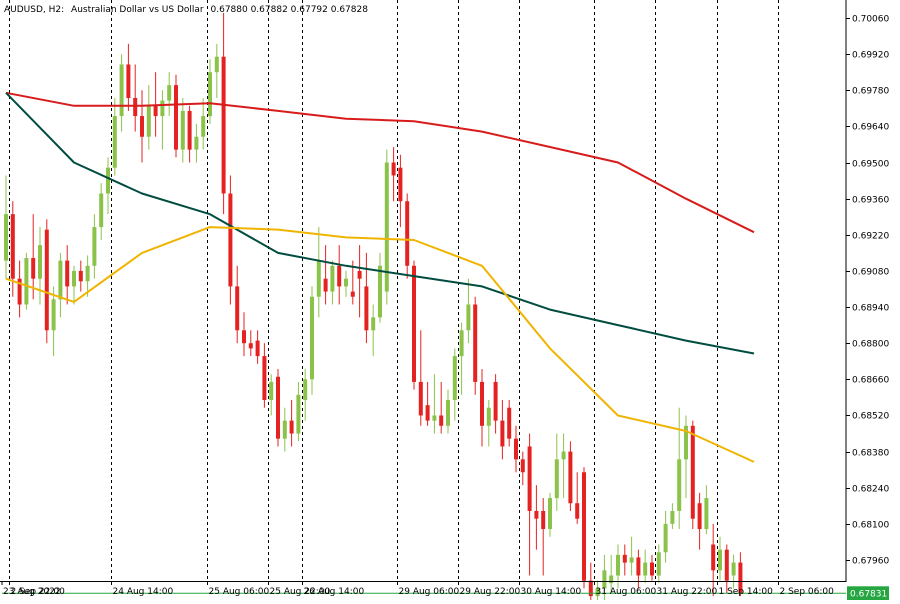  I want to click on time-tick-label: 31 Aug 22:00, so click(687, 592).